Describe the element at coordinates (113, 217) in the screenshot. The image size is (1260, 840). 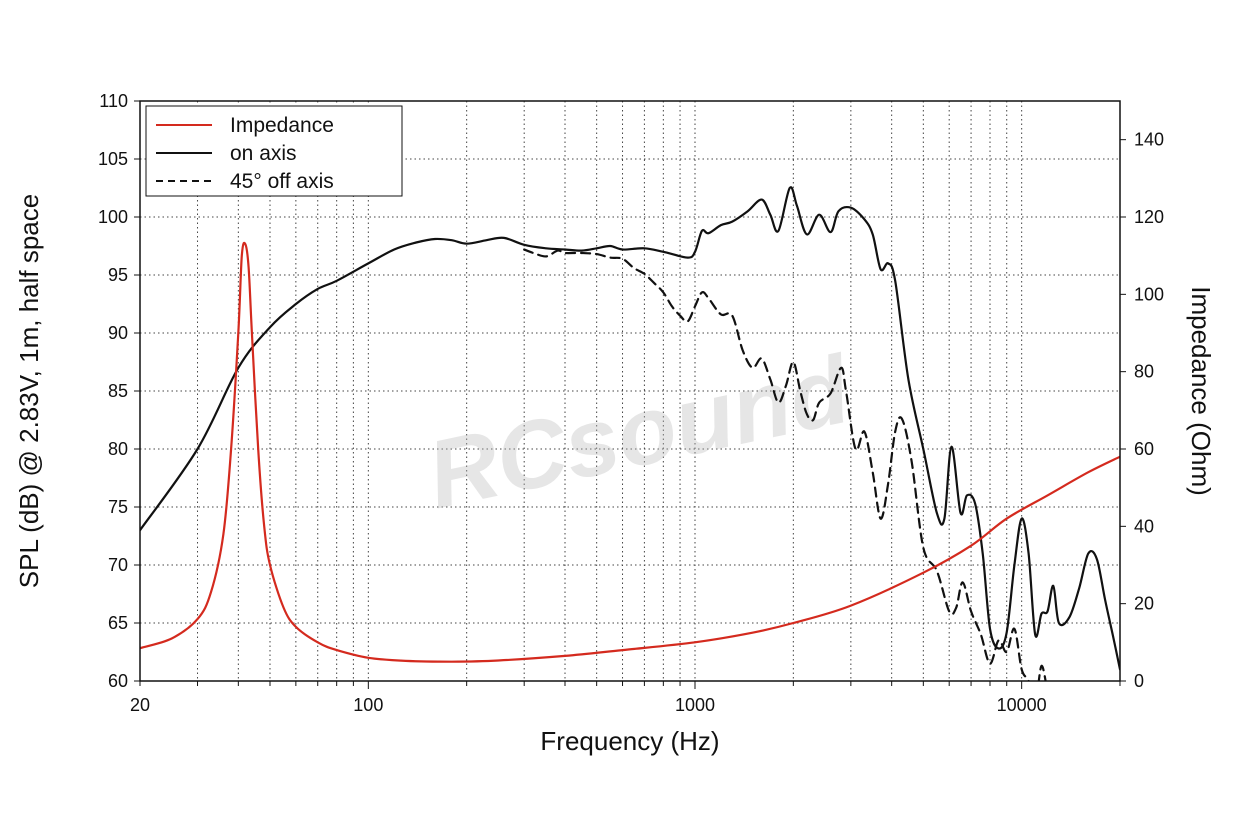
I see `y-left-tick-label: 100` at that location.